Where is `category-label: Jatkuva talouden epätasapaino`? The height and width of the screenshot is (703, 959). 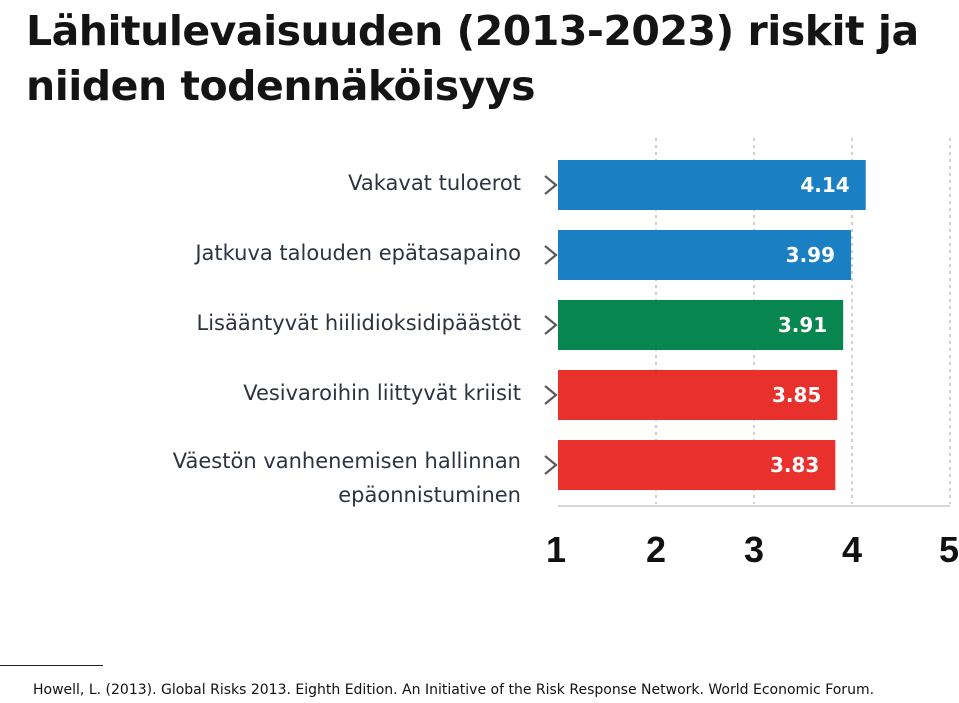
category-label: Jatkuva talouden epätasapaino is located at coordinates (357, 253).